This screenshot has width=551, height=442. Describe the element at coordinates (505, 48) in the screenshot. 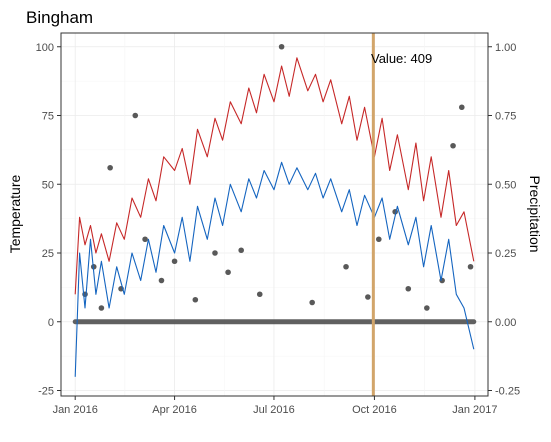

I see `right-tick-label: 1.00` at that location.